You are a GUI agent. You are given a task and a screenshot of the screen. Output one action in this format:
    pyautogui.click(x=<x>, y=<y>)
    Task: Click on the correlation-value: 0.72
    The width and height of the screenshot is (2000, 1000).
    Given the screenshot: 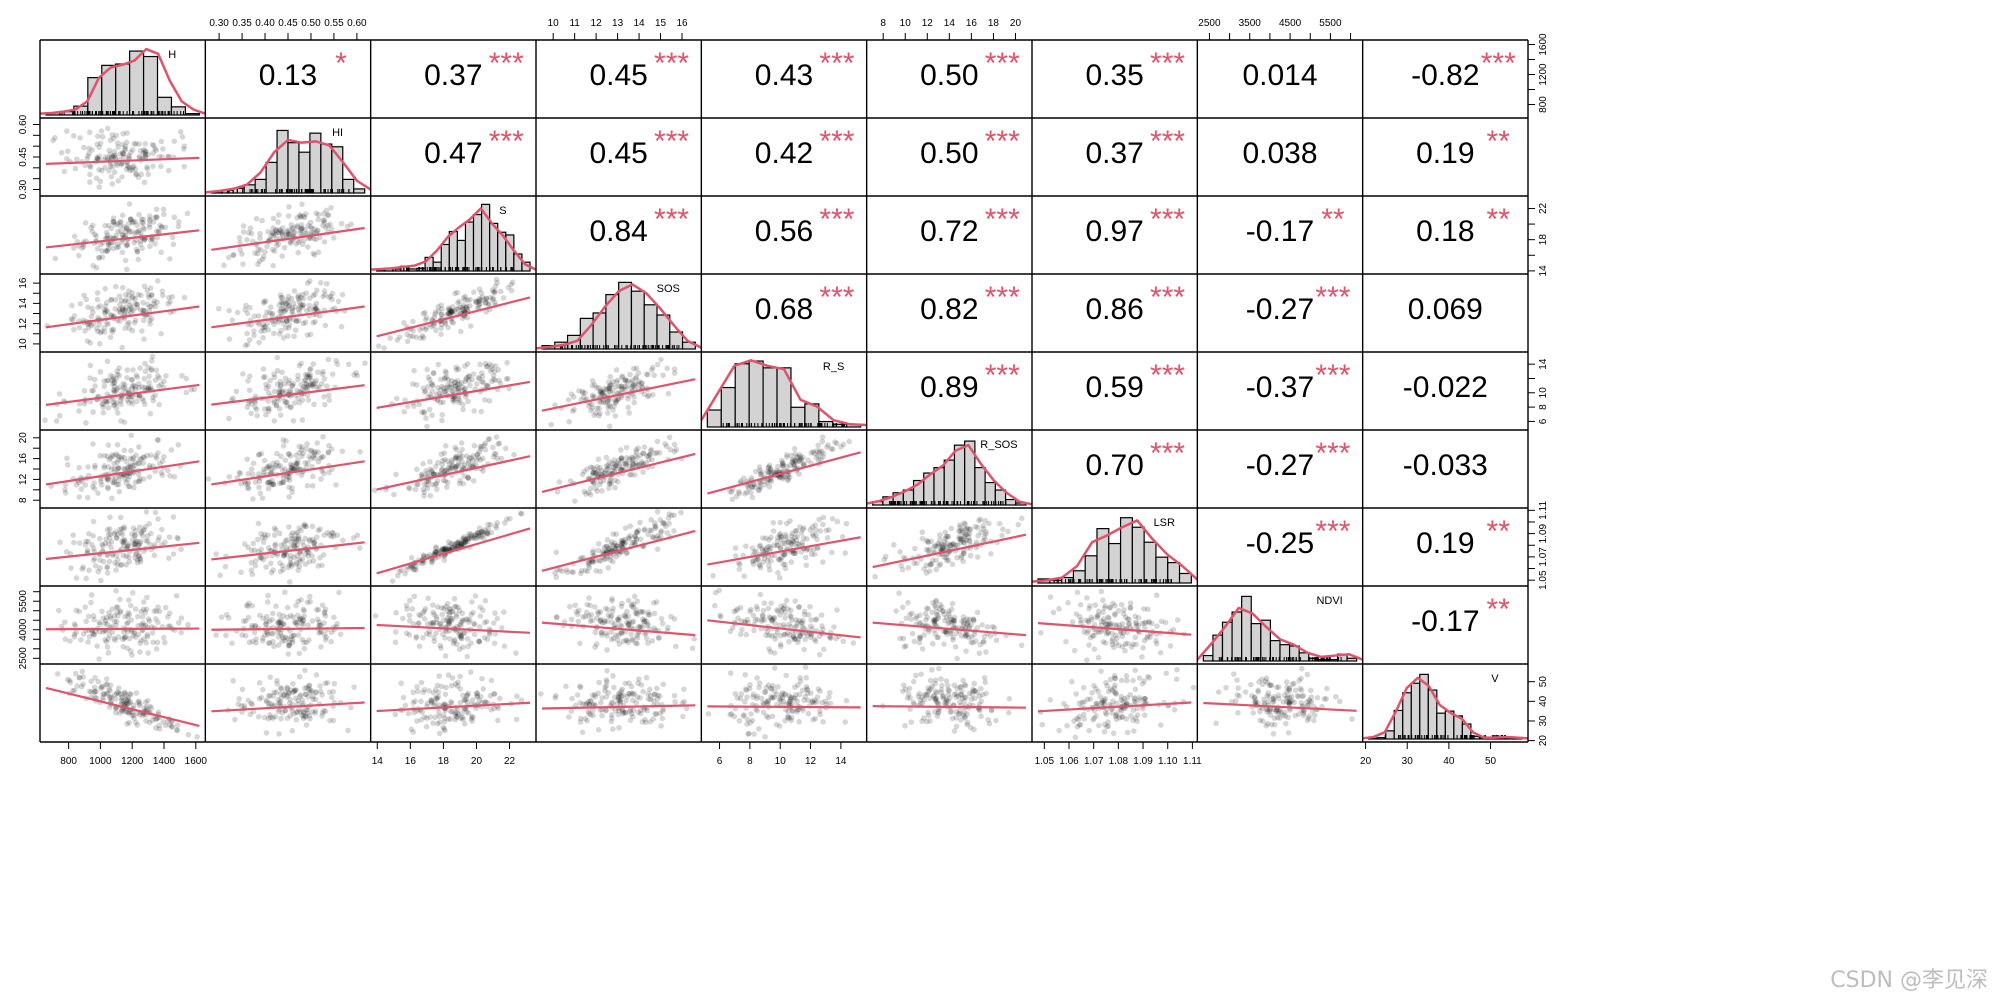 What is the action you would take?
    pyautogui.click(x=949, y=231)
    